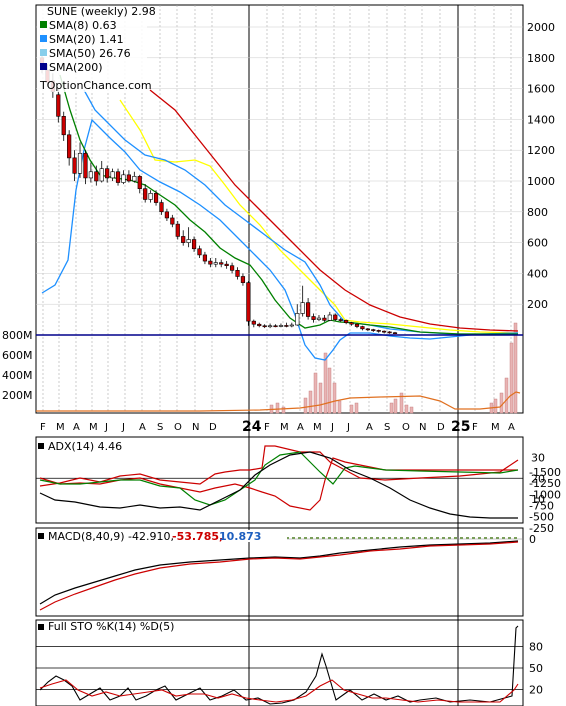 The width and height of the screenshot is (566, 706). Describe the element at coordinates (538, 499) in the screenshot. I see `adx-tick-label: 10` at that location.